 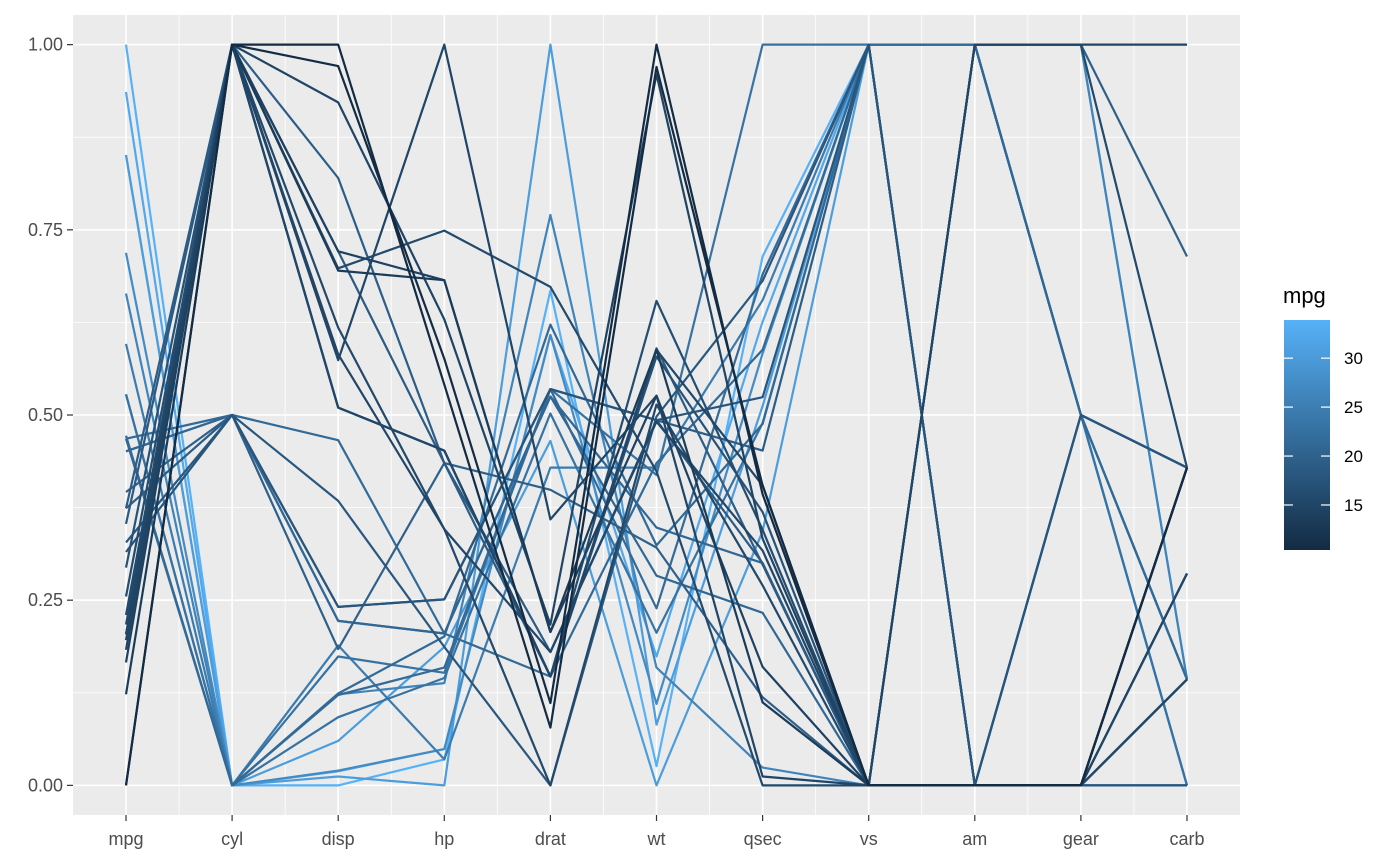 I want to click on x-tick-label: mpg, so click(x=125, y=839).